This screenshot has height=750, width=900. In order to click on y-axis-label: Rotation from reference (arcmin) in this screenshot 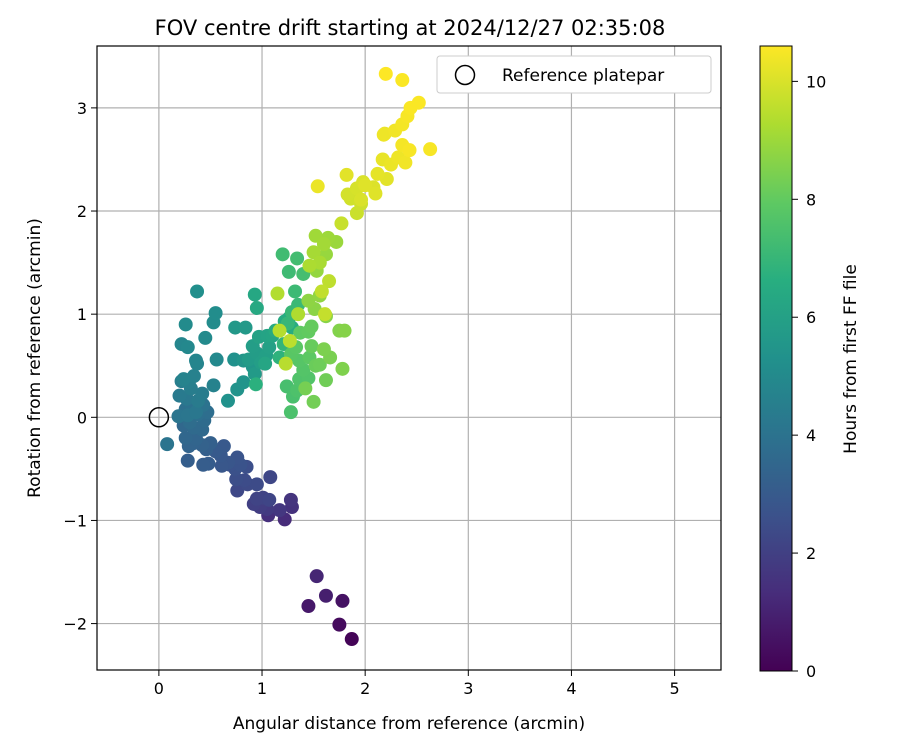, I will do `click(35, 358)`.